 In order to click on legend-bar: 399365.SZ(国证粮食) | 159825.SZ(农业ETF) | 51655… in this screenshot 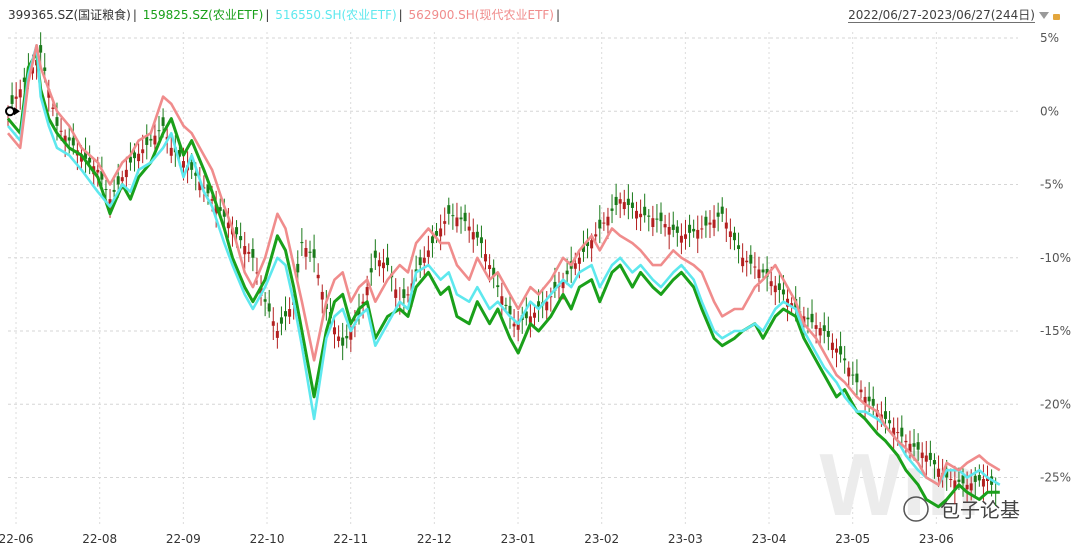, I will do `click(285, 15)`.